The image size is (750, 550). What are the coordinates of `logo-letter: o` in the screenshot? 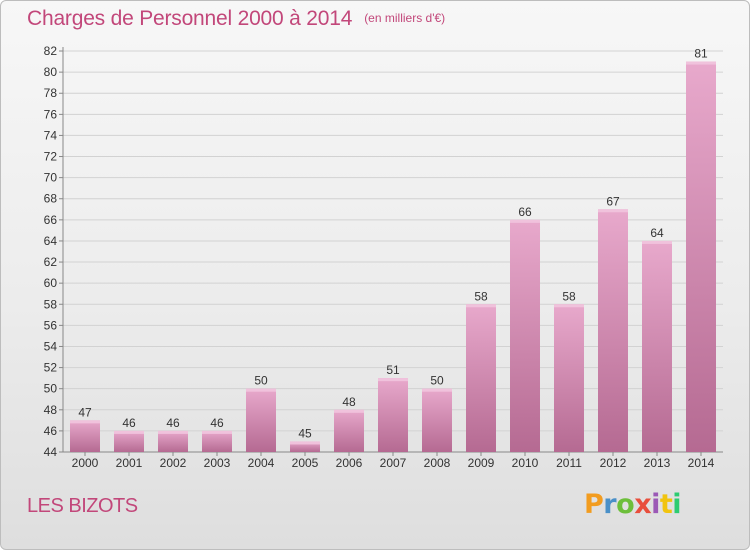 It's located at (625, 504).